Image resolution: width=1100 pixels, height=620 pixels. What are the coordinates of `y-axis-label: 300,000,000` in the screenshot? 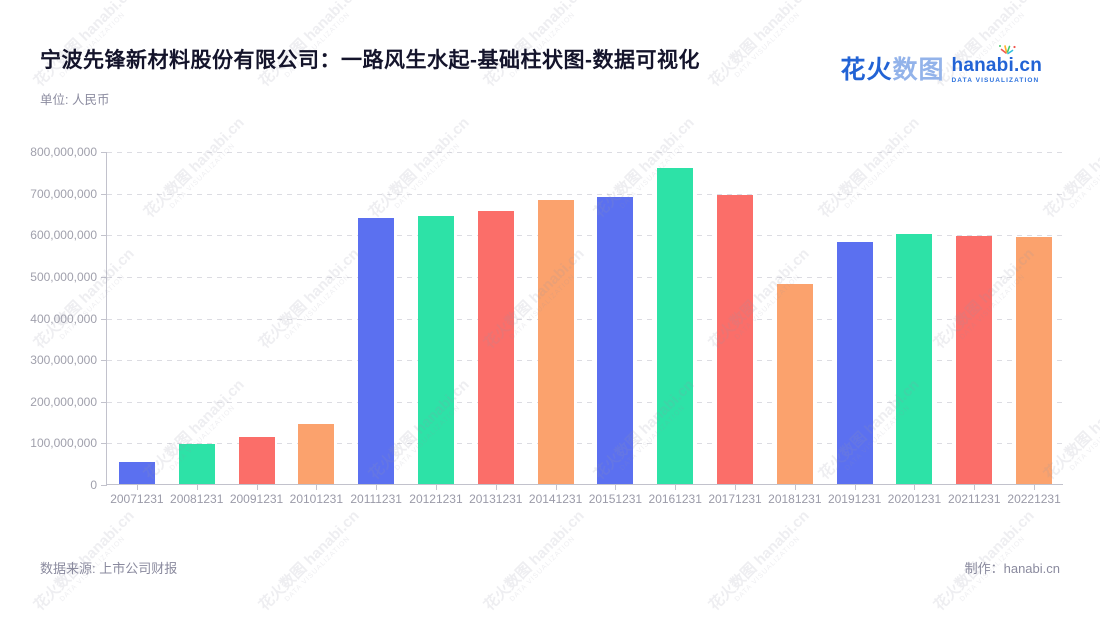 It's located at (63, 360).